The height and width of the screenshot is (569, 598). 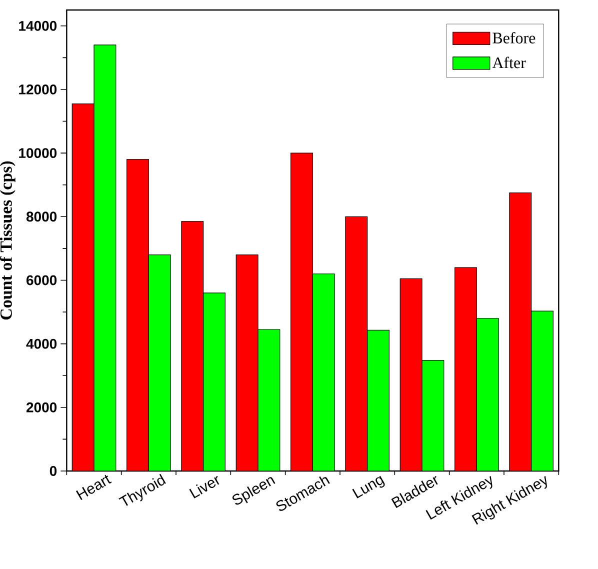 I want to click on y-tick-label: 12000, so click(x=38, y=89).